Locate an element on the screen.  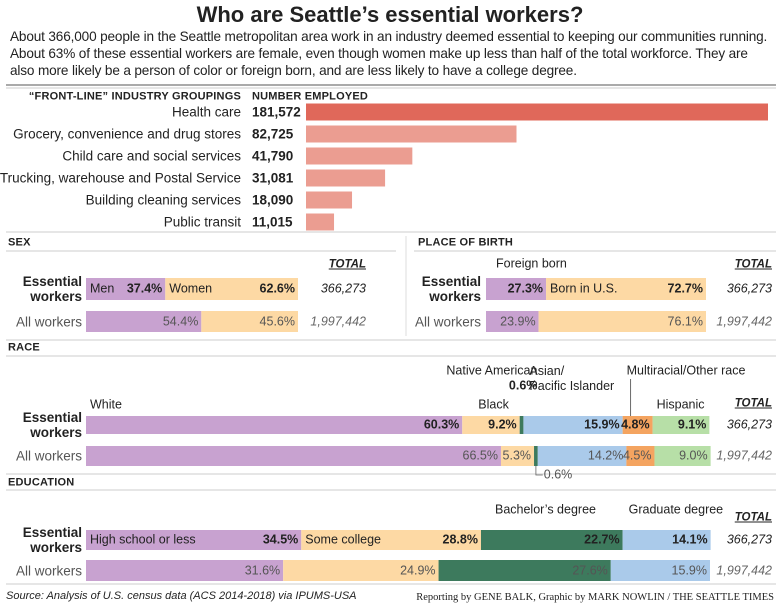
value-label: 45.6% is located at coordinates (277, 321).